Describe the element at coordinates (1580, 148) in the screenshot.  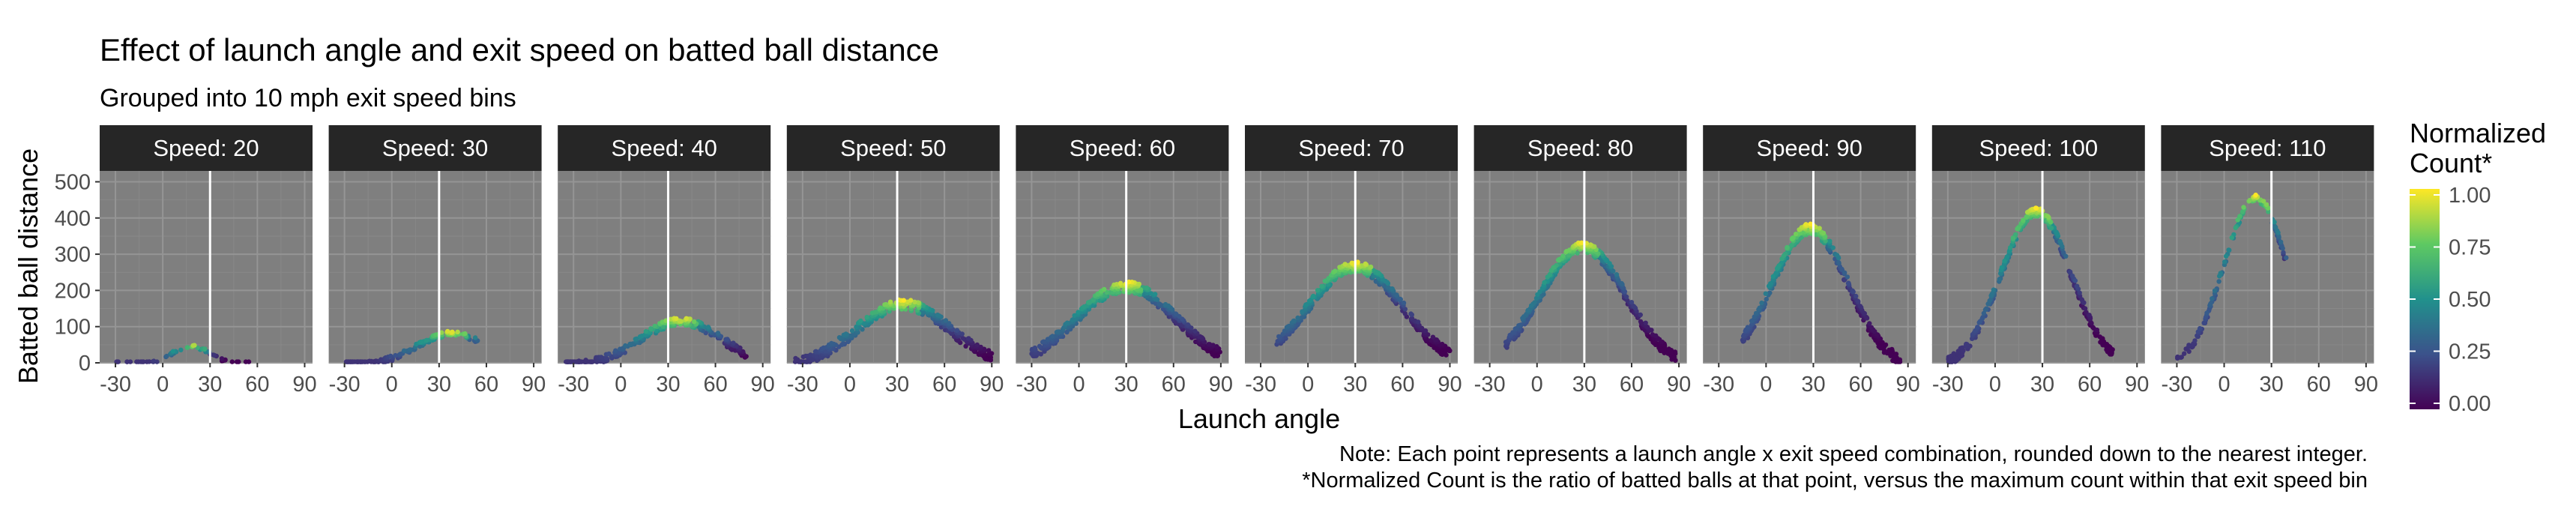
I see `facet-strip-label: Speed: 80` at that location.